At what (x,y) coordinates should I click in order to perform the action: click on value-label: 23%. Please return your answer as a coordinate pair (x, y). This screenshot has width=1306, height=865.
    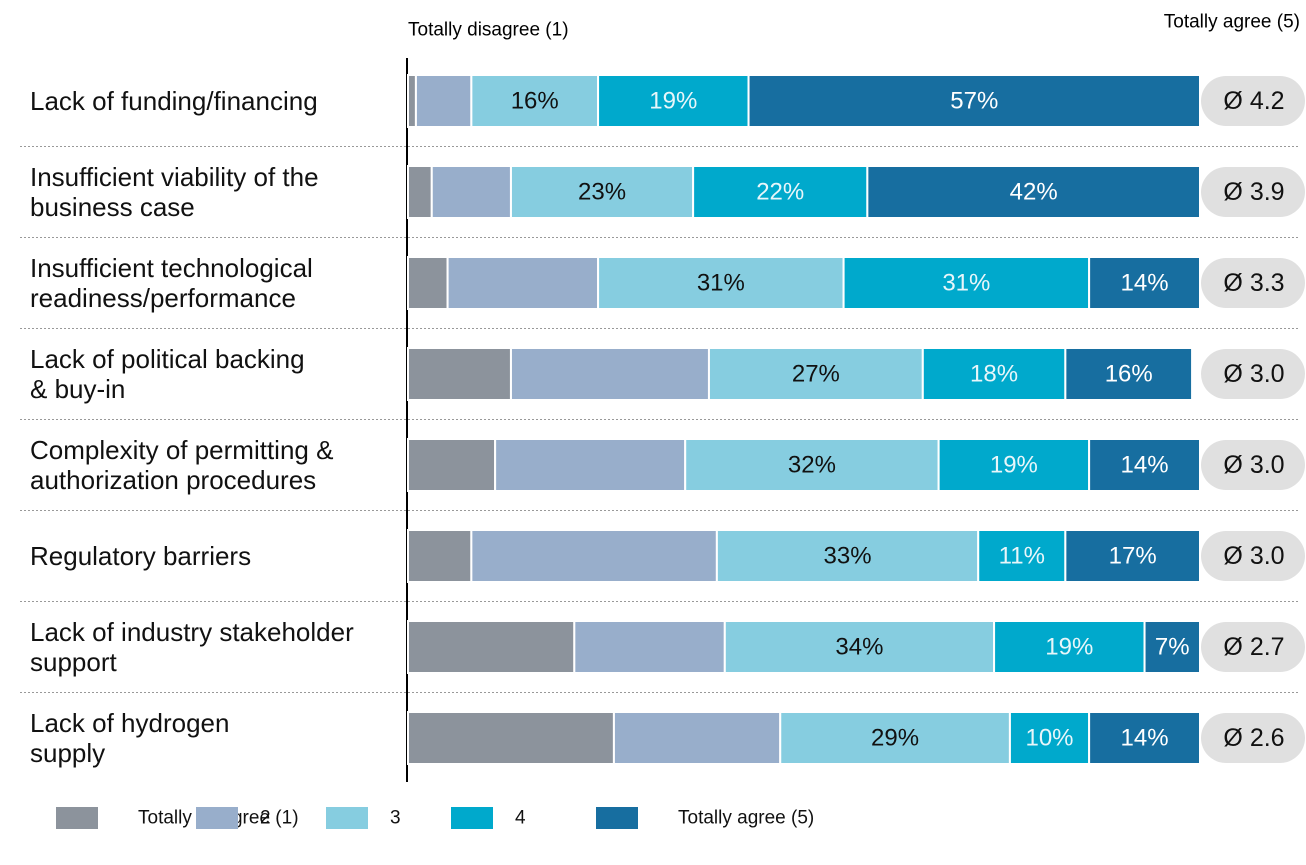
    Looking at the image, I should click on (602, 192).